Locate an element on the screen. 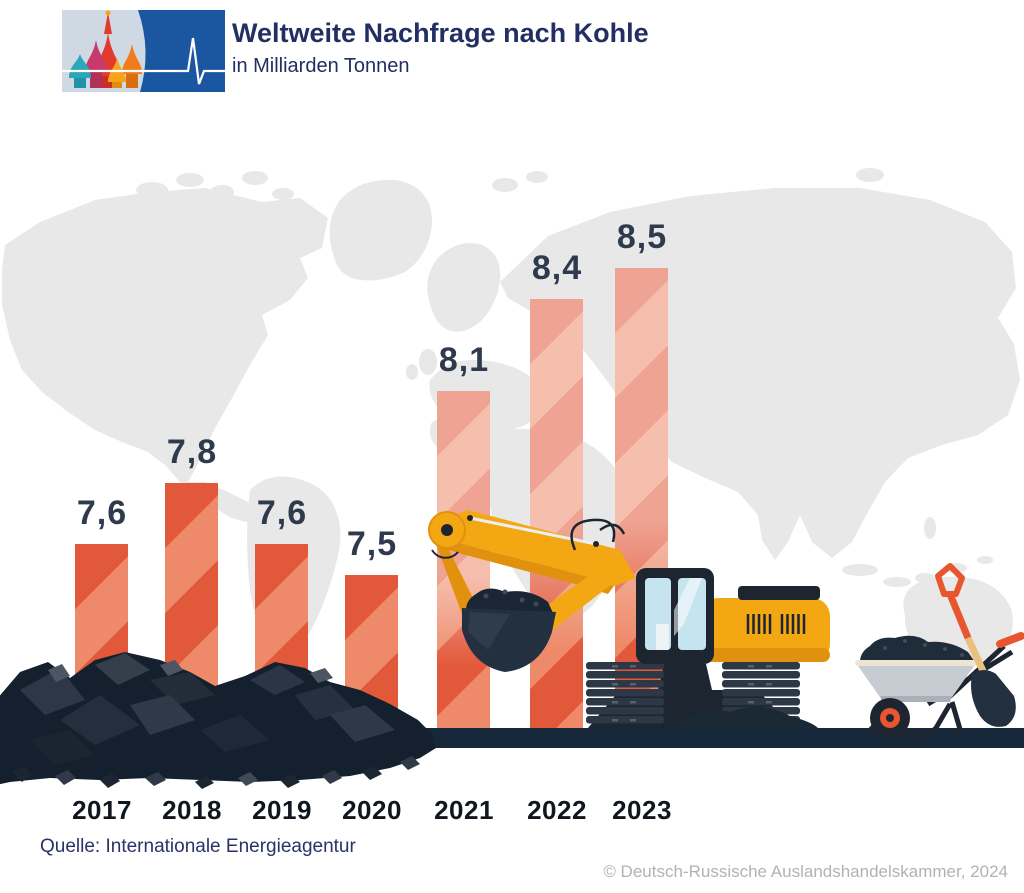 The image size is (1024, 893). bar-value-2020: 7,5 is located at coordinates (372, 544).